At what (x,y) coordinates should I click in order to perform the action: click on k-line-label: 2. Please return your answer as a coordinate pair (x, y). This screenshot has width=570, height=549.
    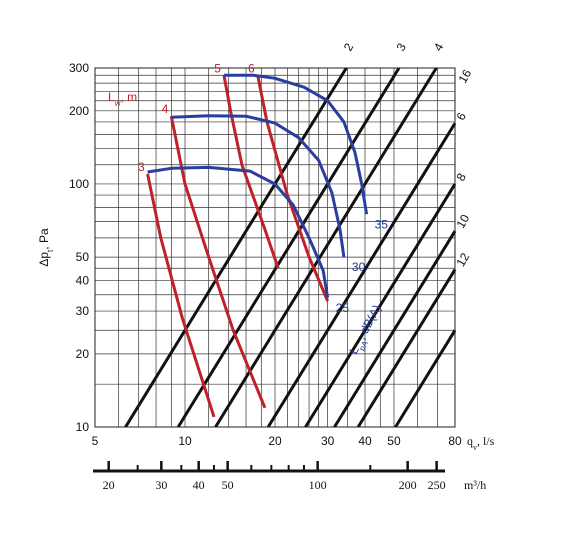
    Looking at the image, I should click on (349, 46).